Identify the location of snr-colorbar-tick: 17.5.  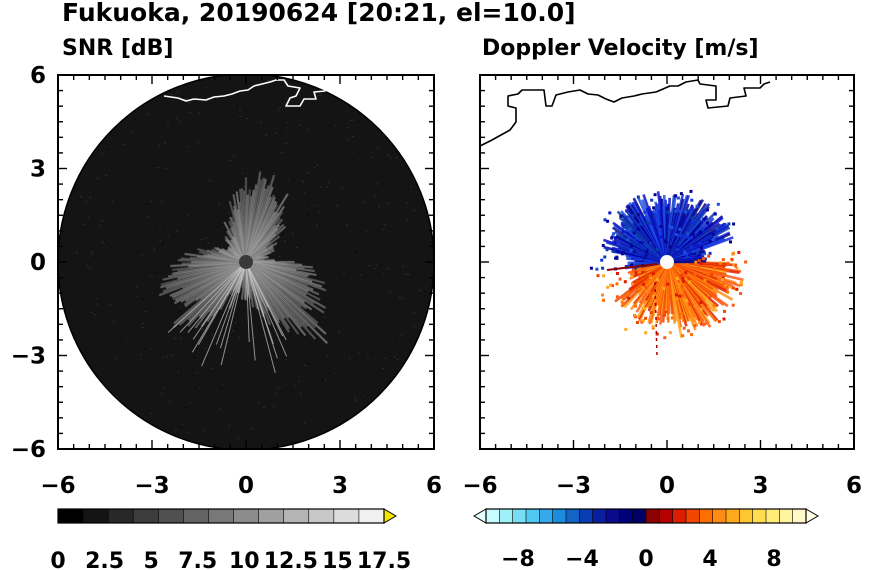
(384, 559).